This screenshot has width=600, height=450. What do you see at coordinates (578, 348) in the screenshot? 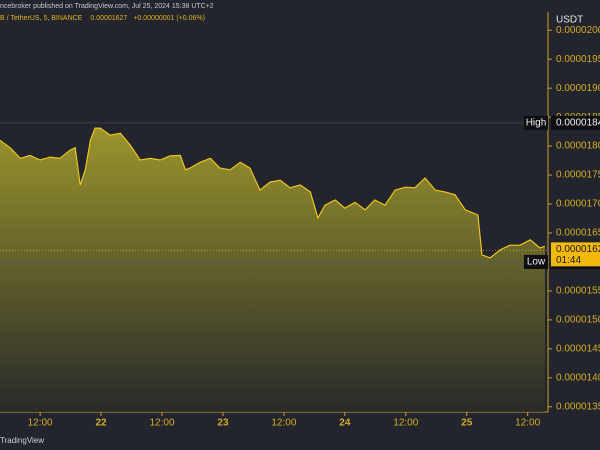
I see `y-tick-label: 0.0000145` at bounding box center [578, 348].